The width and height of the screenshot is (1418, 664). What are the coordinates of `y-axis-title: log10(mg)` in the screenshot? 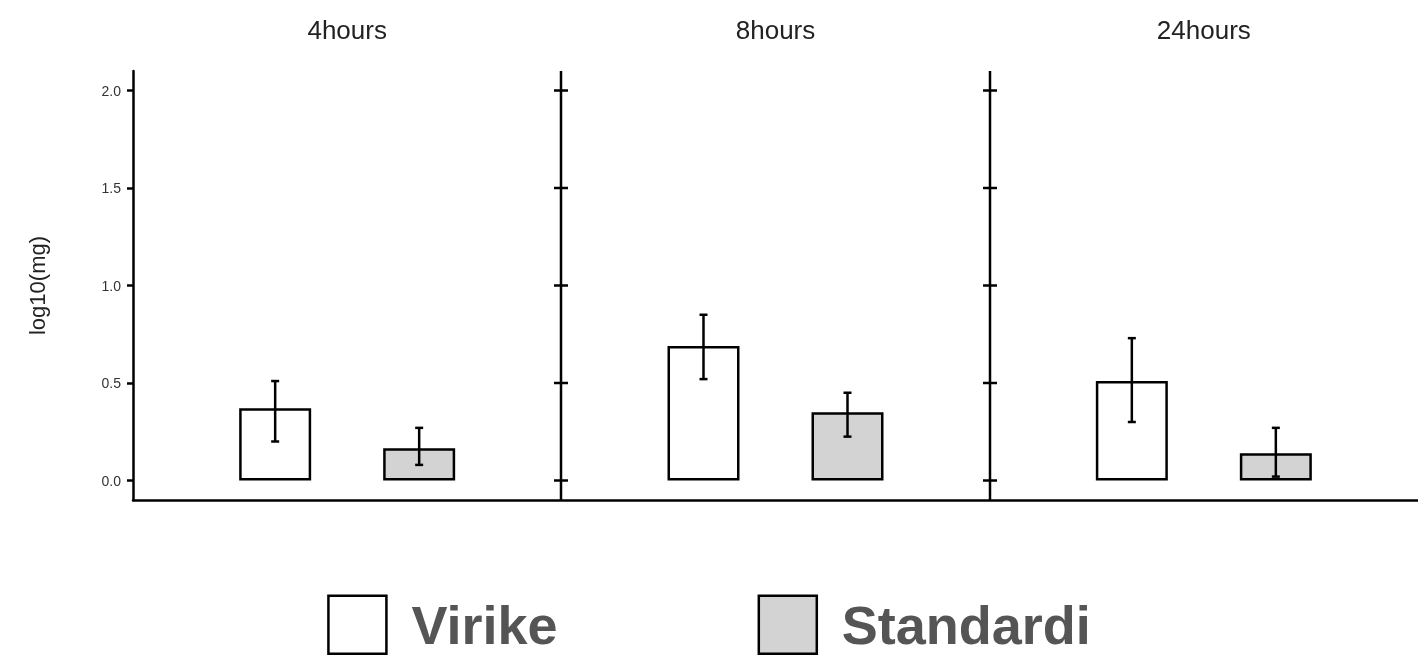 It's located at (37, 285).